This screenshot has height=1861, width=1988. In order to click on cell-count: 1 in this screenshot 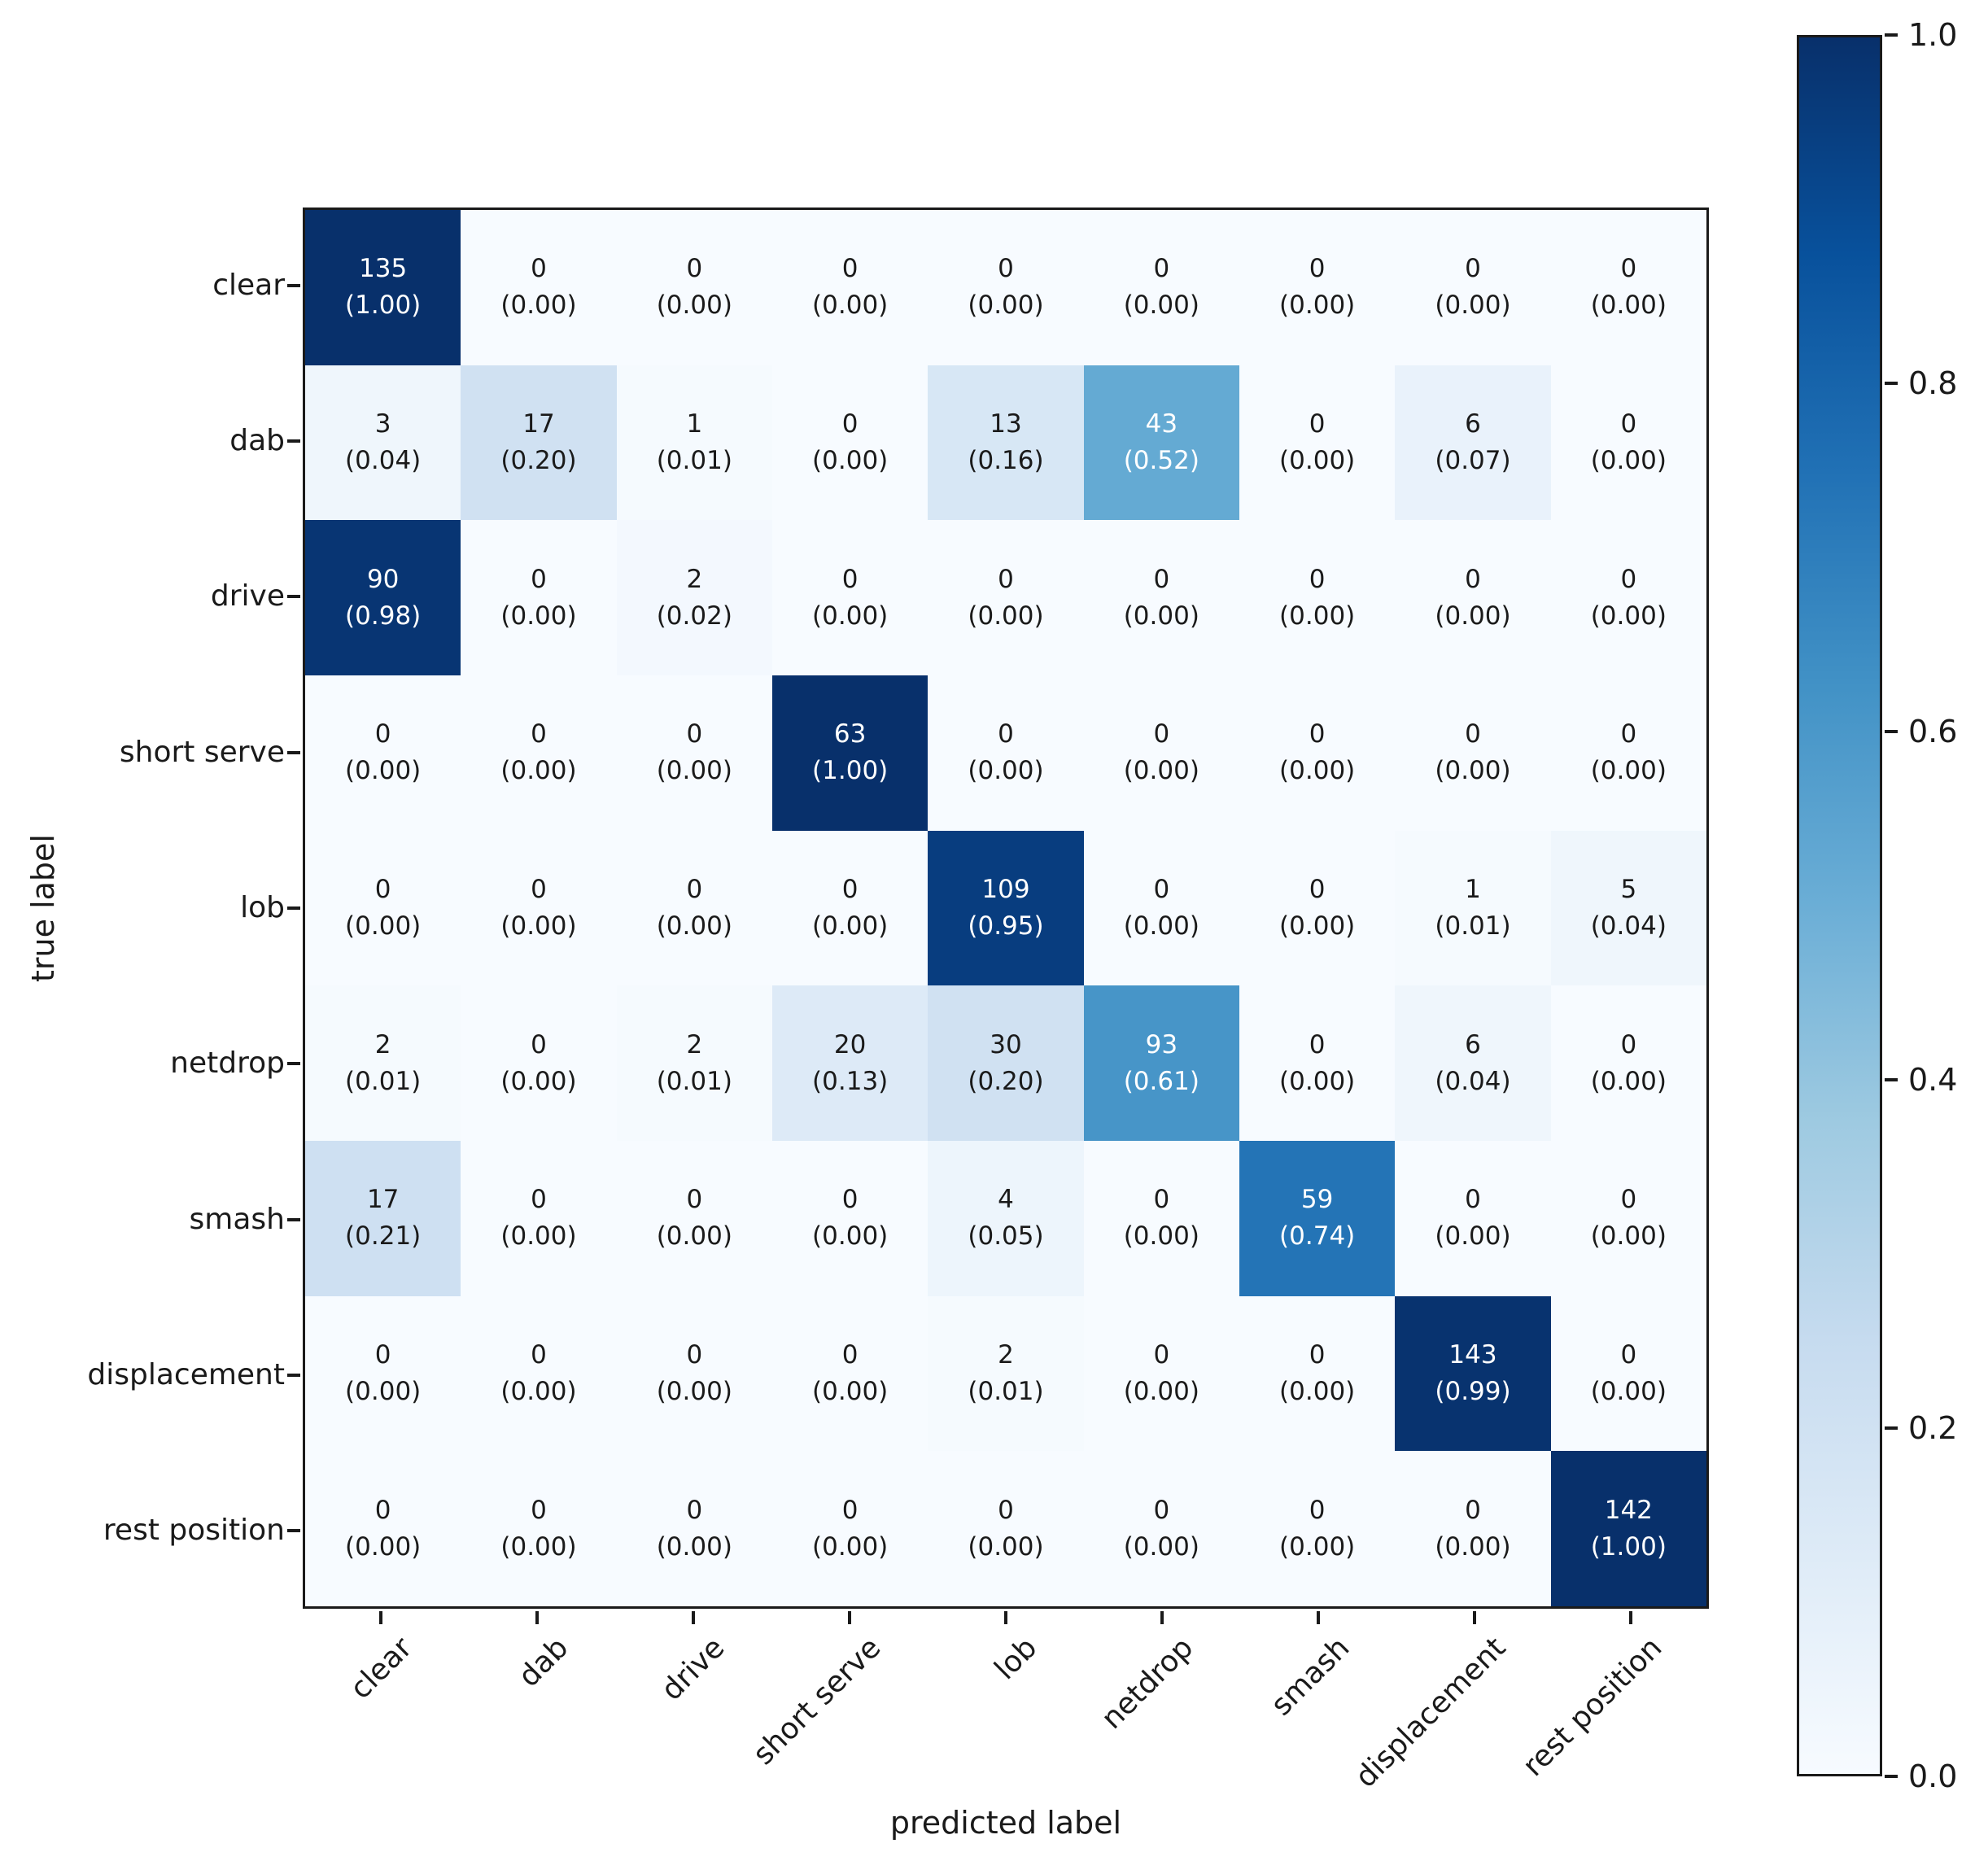, I will do `click(694, 423)`.